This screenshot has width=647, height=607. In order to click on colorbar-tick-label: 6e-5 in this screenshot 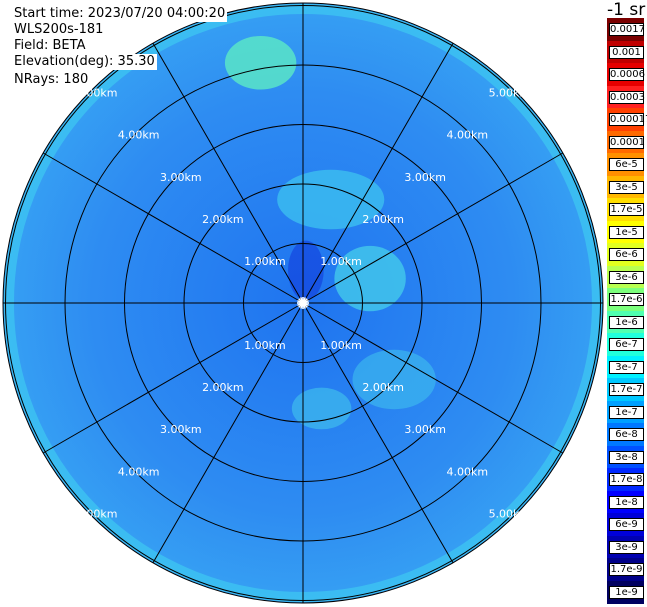, I will do `click(626, 165)`.